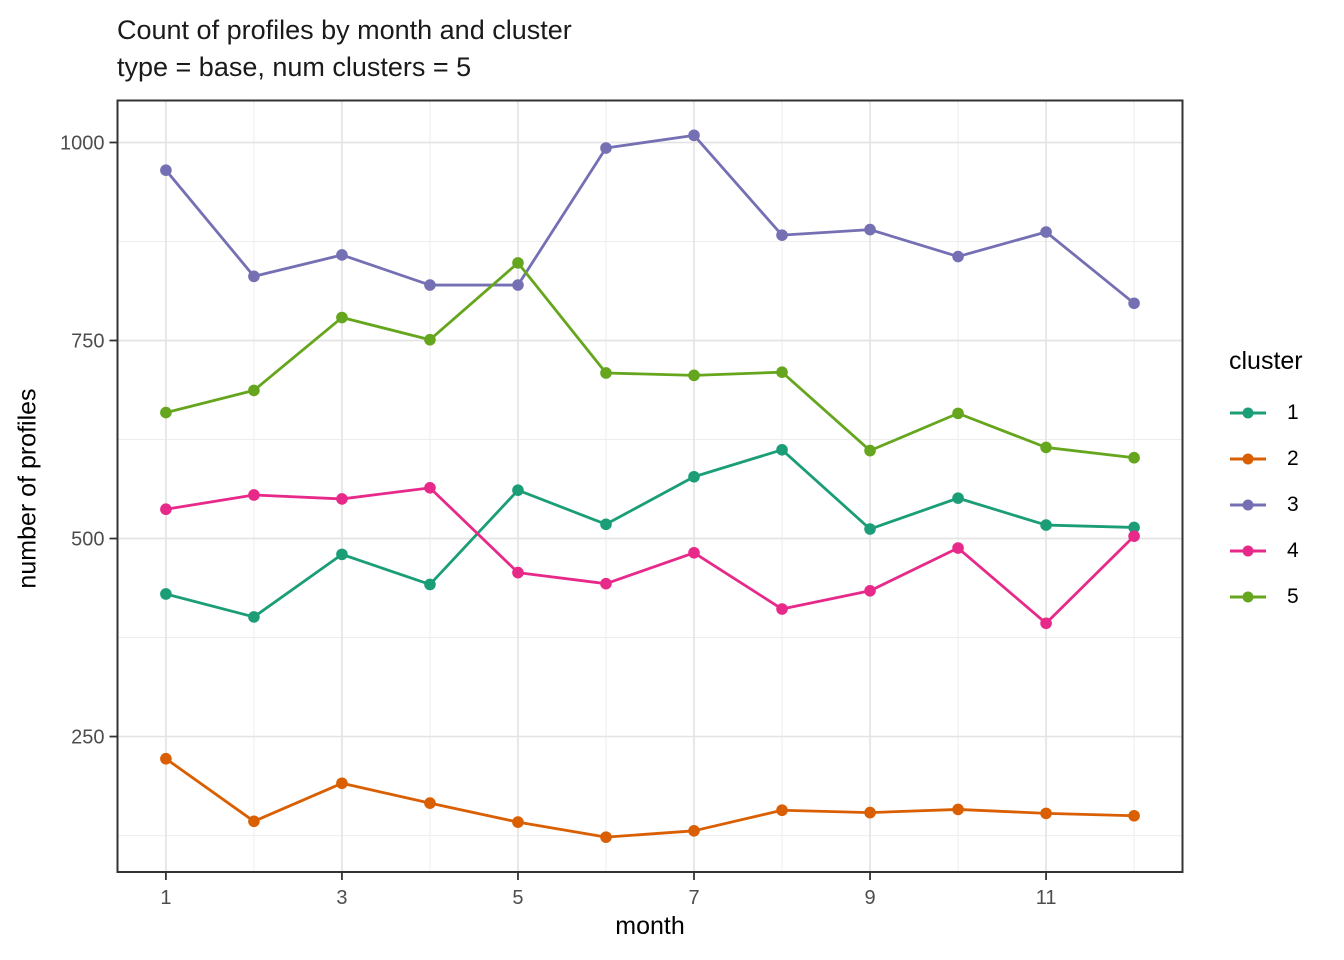  What do you see at coordinates (1046, 447) in the screenshot?
I see `data-point-cluster5-month11` at bounding box center [1046, 447].